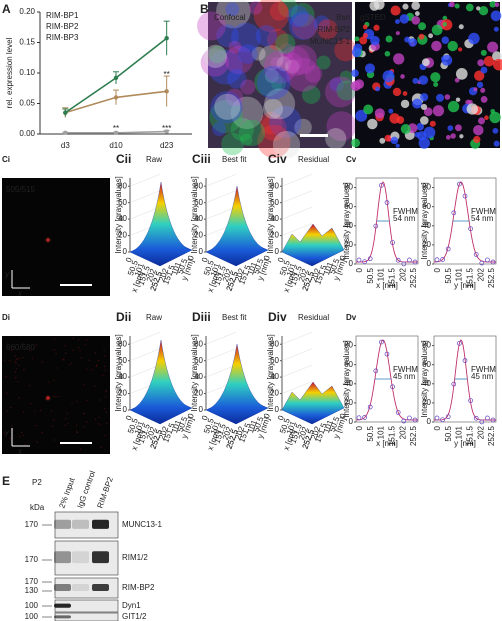  What do you see at coordinates (482, 376) in the screenshot?
I see `fwhm-value: 45 nm` at bounding box center [482, 376].